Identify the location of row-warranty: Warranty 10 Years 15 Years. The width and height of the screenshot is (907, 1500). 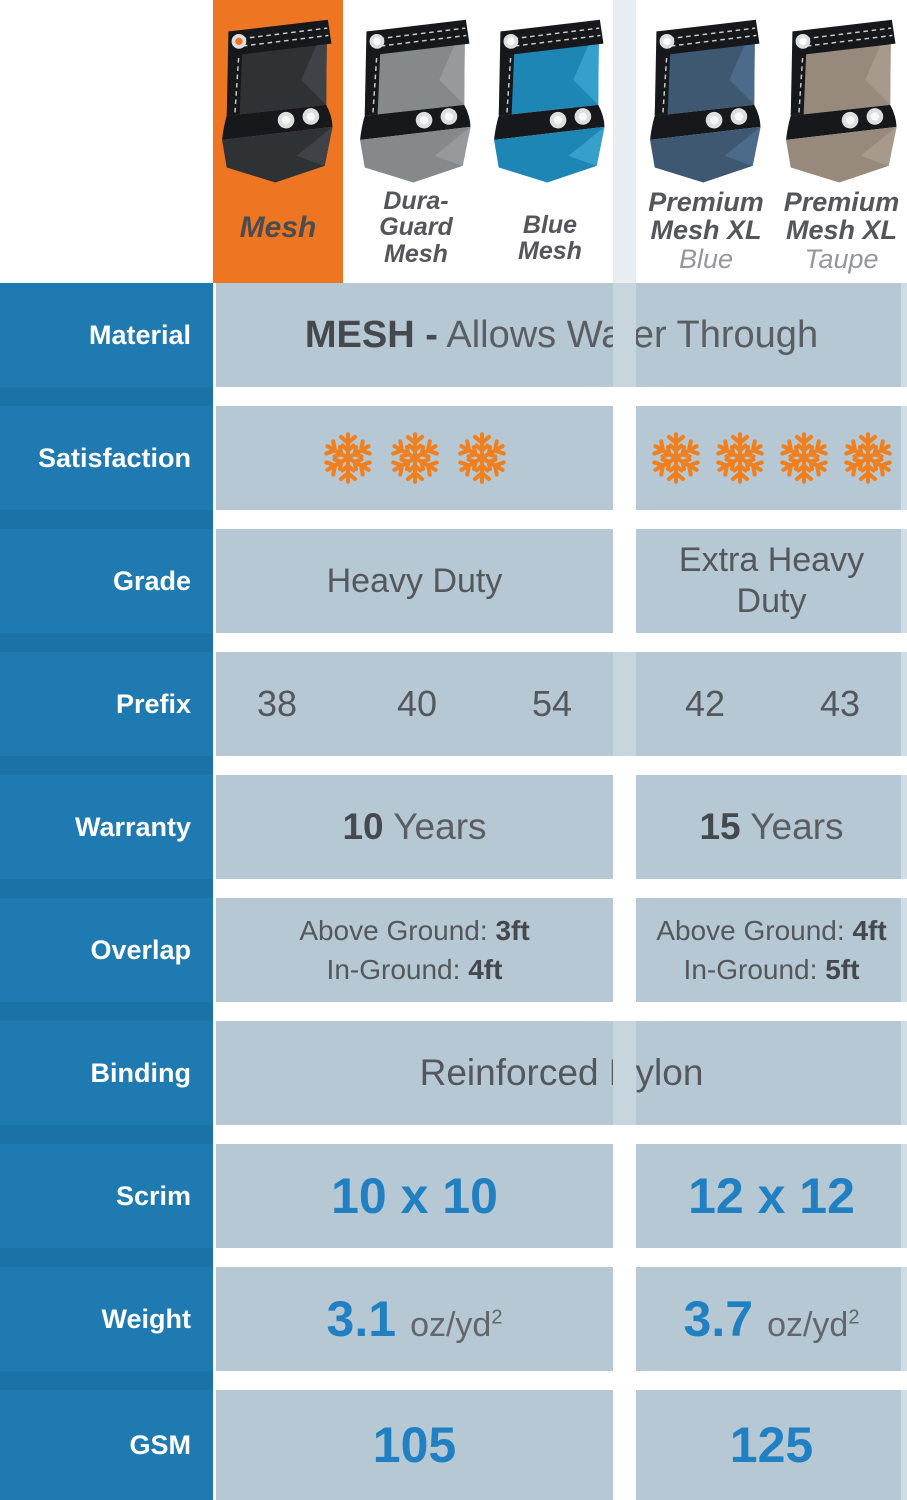
(453, 827).